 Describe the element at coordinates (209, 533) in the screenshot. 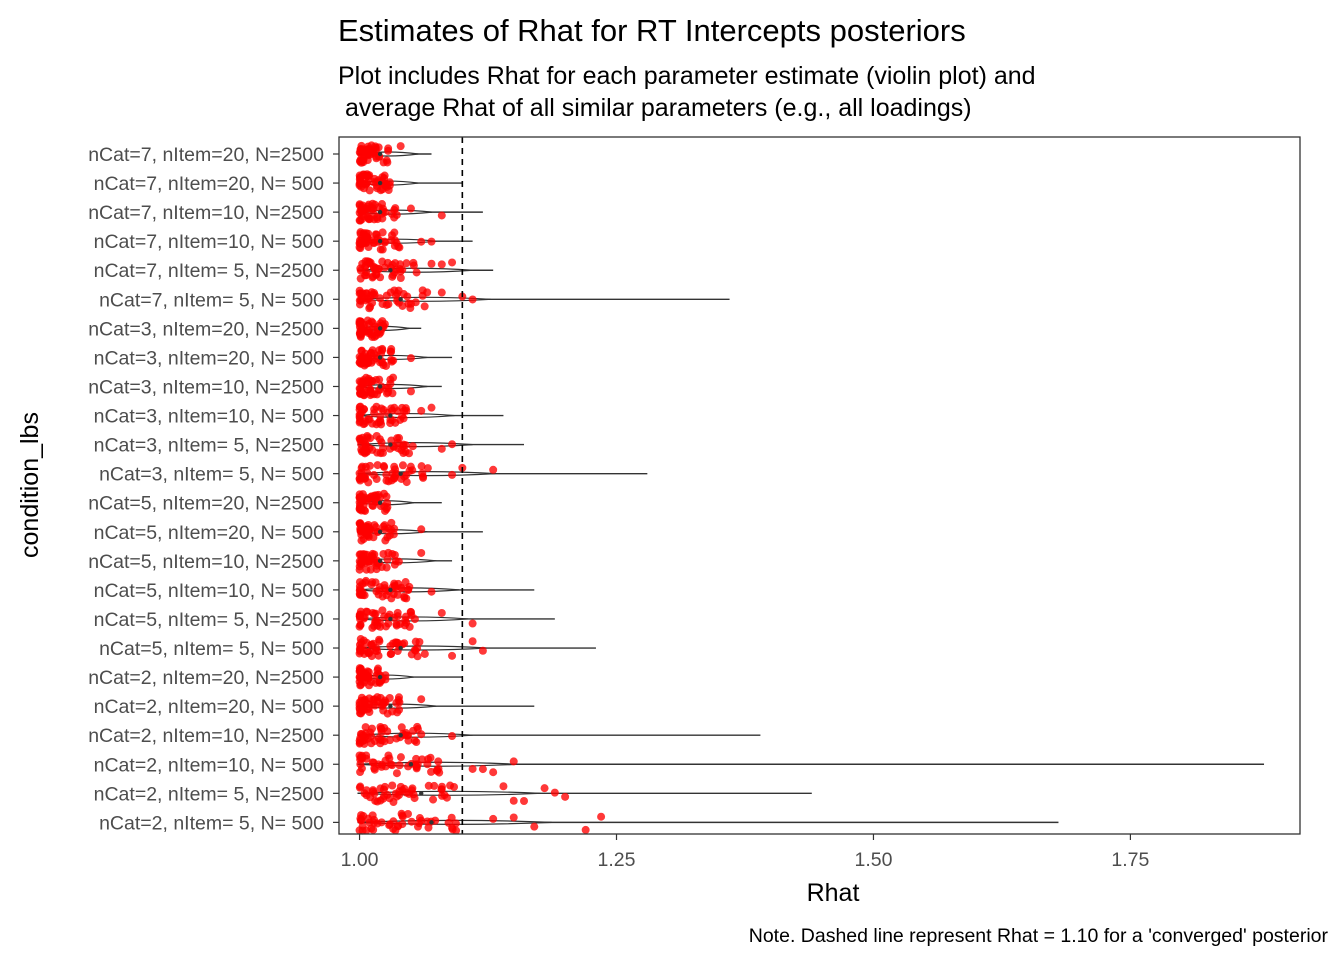

I see `y-tick-label: nCat=5, nItem=20, N= 500` at that location.